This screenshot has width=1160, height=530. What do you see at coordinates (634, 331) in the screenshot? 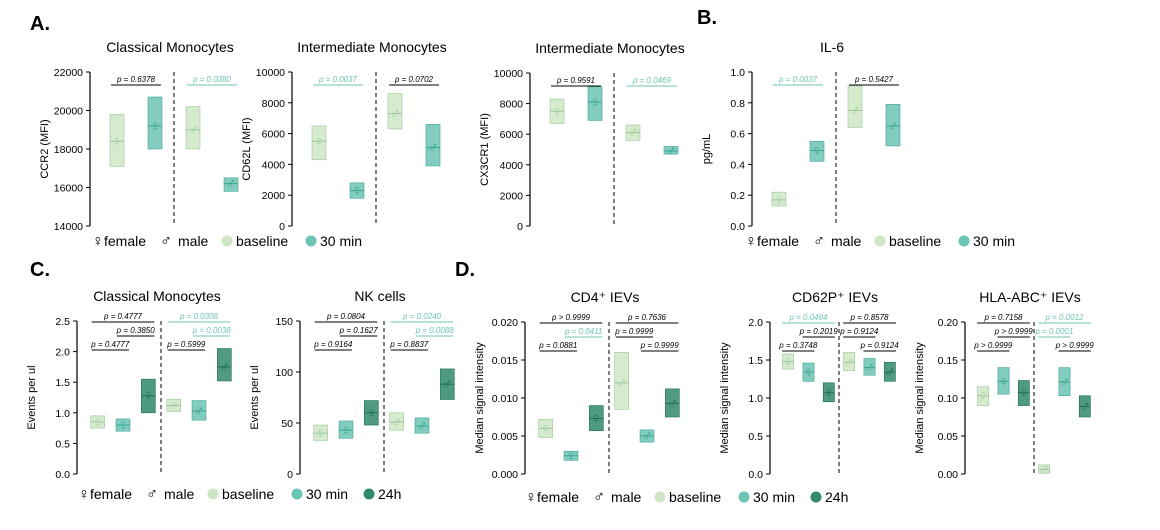
I see `pvalue-label: p = 0.9999` at bounding box center [634, 331].